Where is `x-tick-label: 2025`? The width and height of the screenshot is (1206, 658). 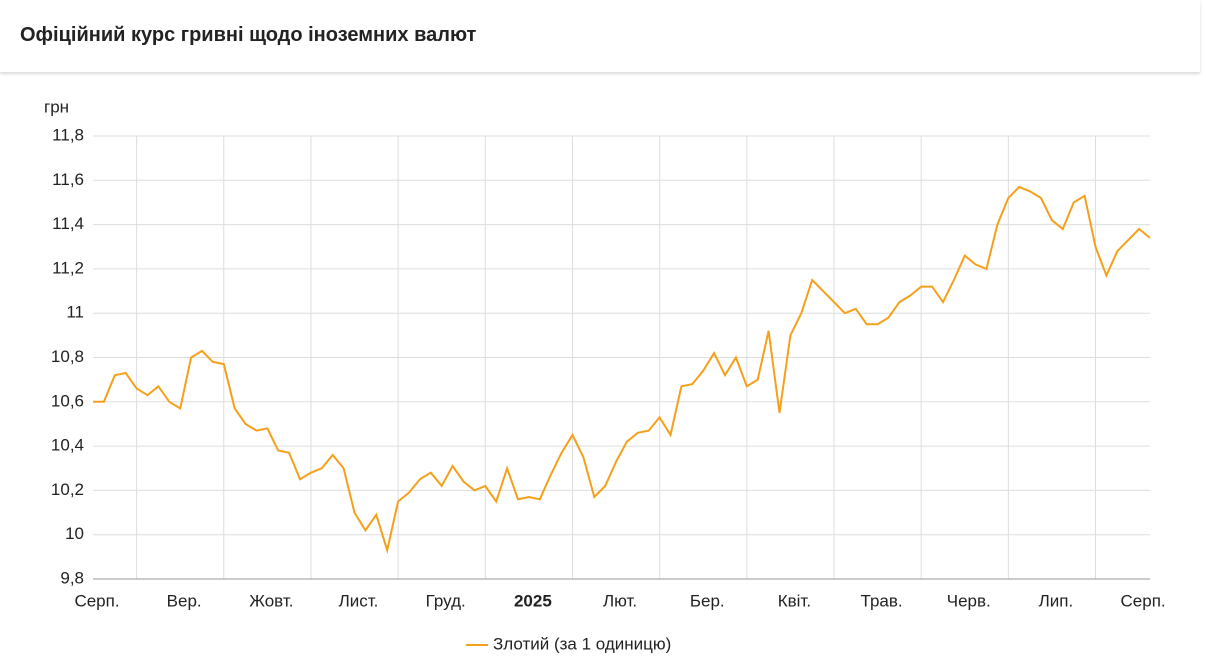
x-tick-label: 2025 is located at coordinates (533, 600).